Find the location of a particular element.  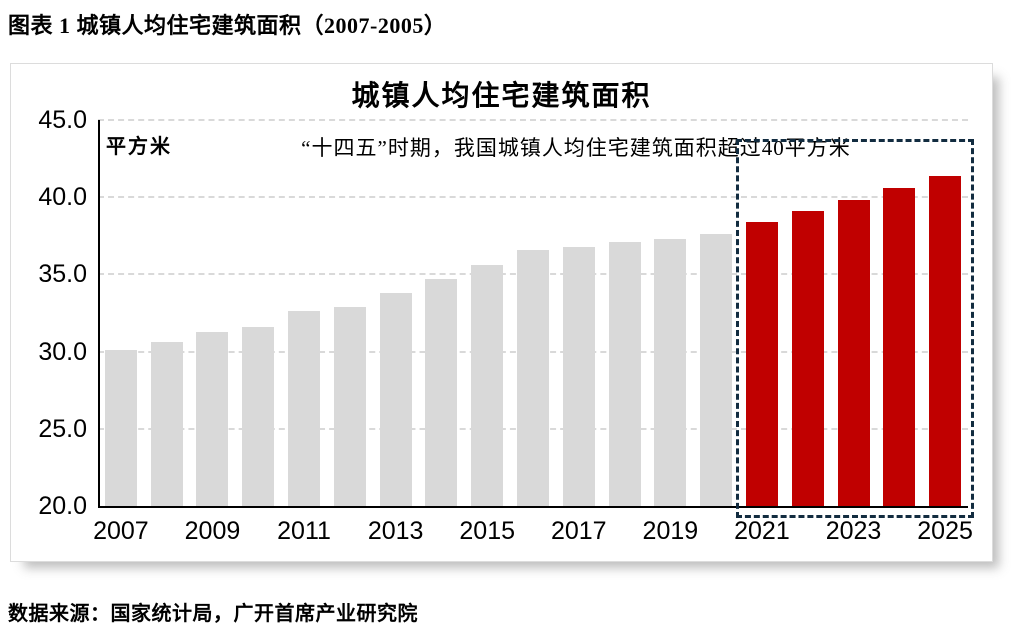

x-axis-tick-label: 2025 is located at coordinates (945, 531).